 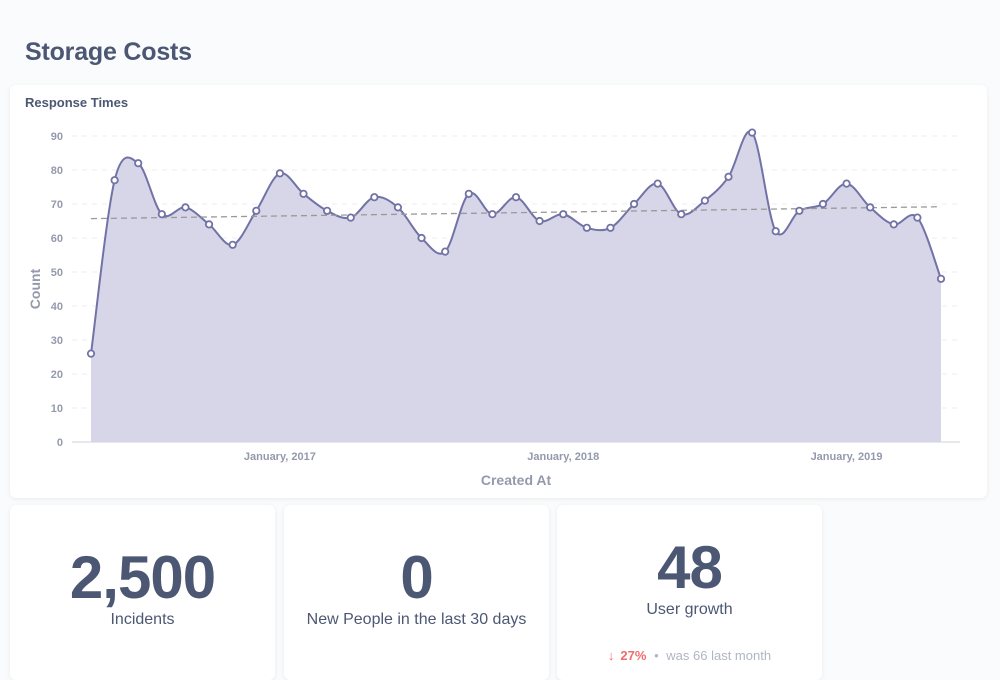 I want to click on chart-trendline, so click(x=516, y=213).